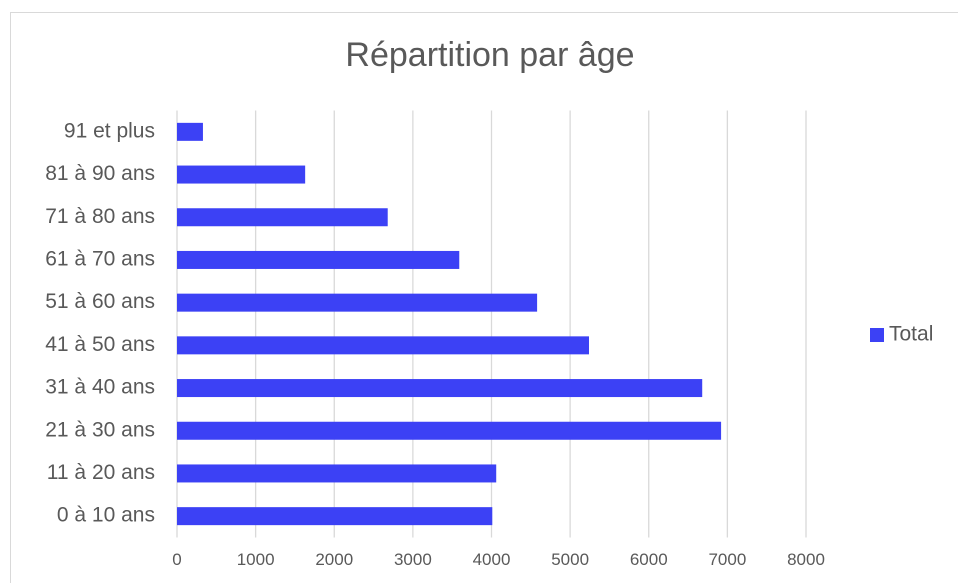 The height and width of the screenshot is (583, 958). I want to click on y-tick-label: 11 à 20 ans, so click(101, 472).